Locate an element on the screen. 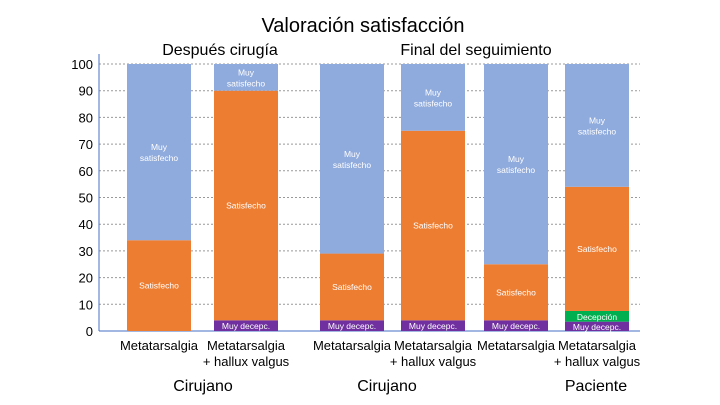 The image size is (720, 405). y-tick-label: 50 is located at coordinates (86, 198).